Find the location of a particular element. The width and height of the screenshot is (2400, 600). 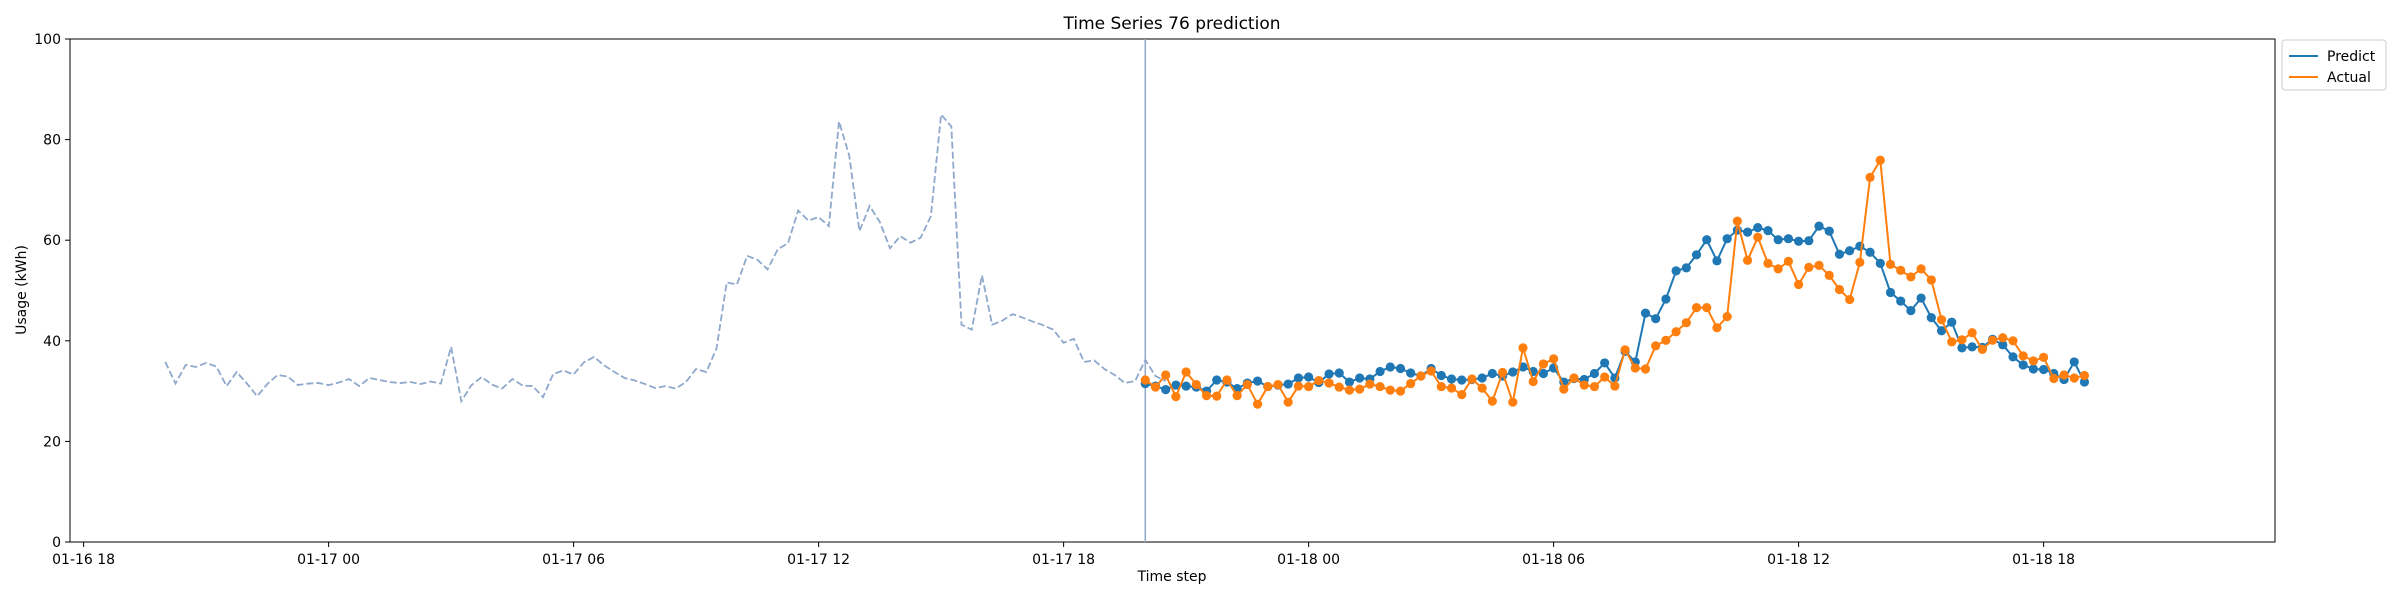

x-tick-label: 01-17 00 is located at coordinates (328, 560).